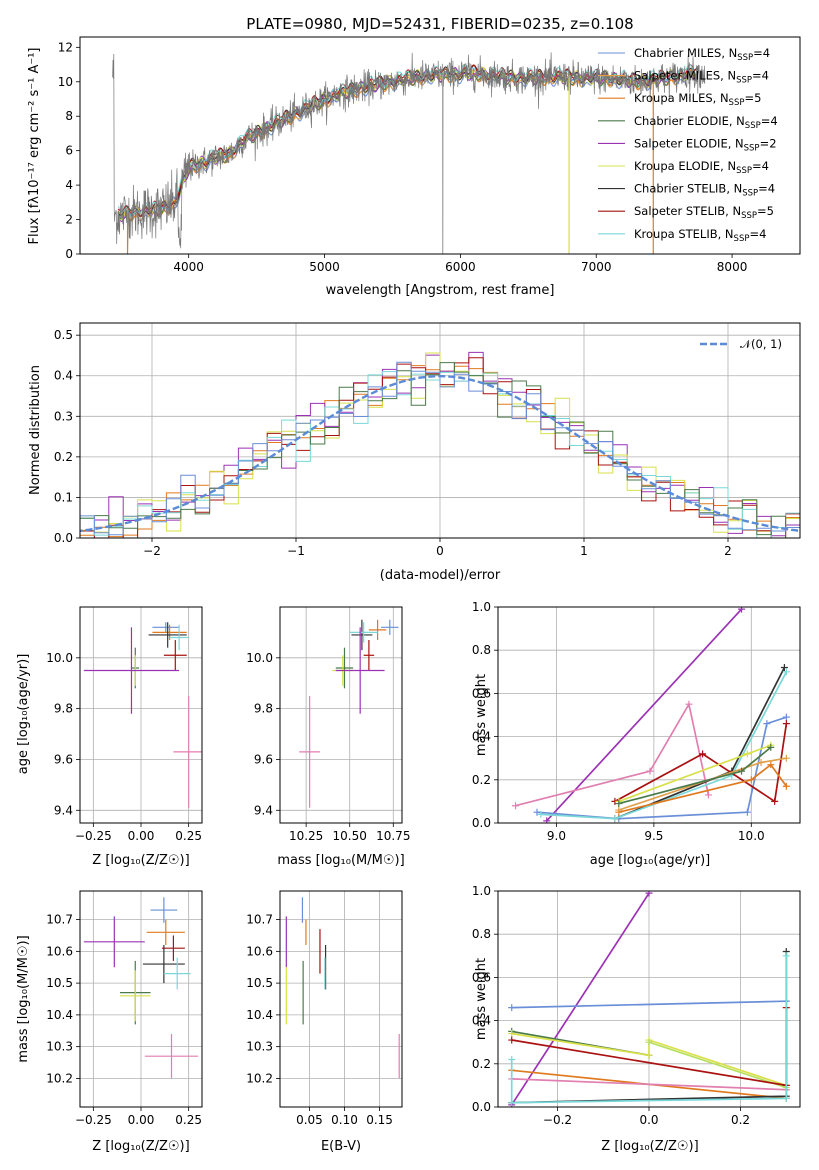 The height and width of the screenshot is (1170, 819). I want to click on y-tick-label: 2, so click(69, 220).